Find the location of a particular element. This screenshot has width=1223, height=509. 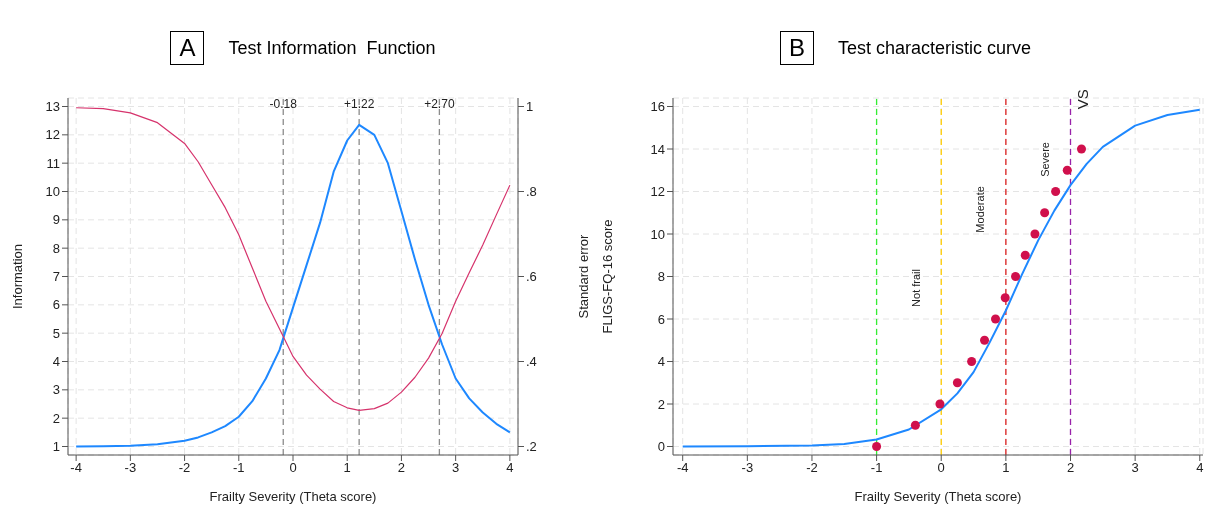

y-tick-label: 7 is located at coordinates (56, 277).